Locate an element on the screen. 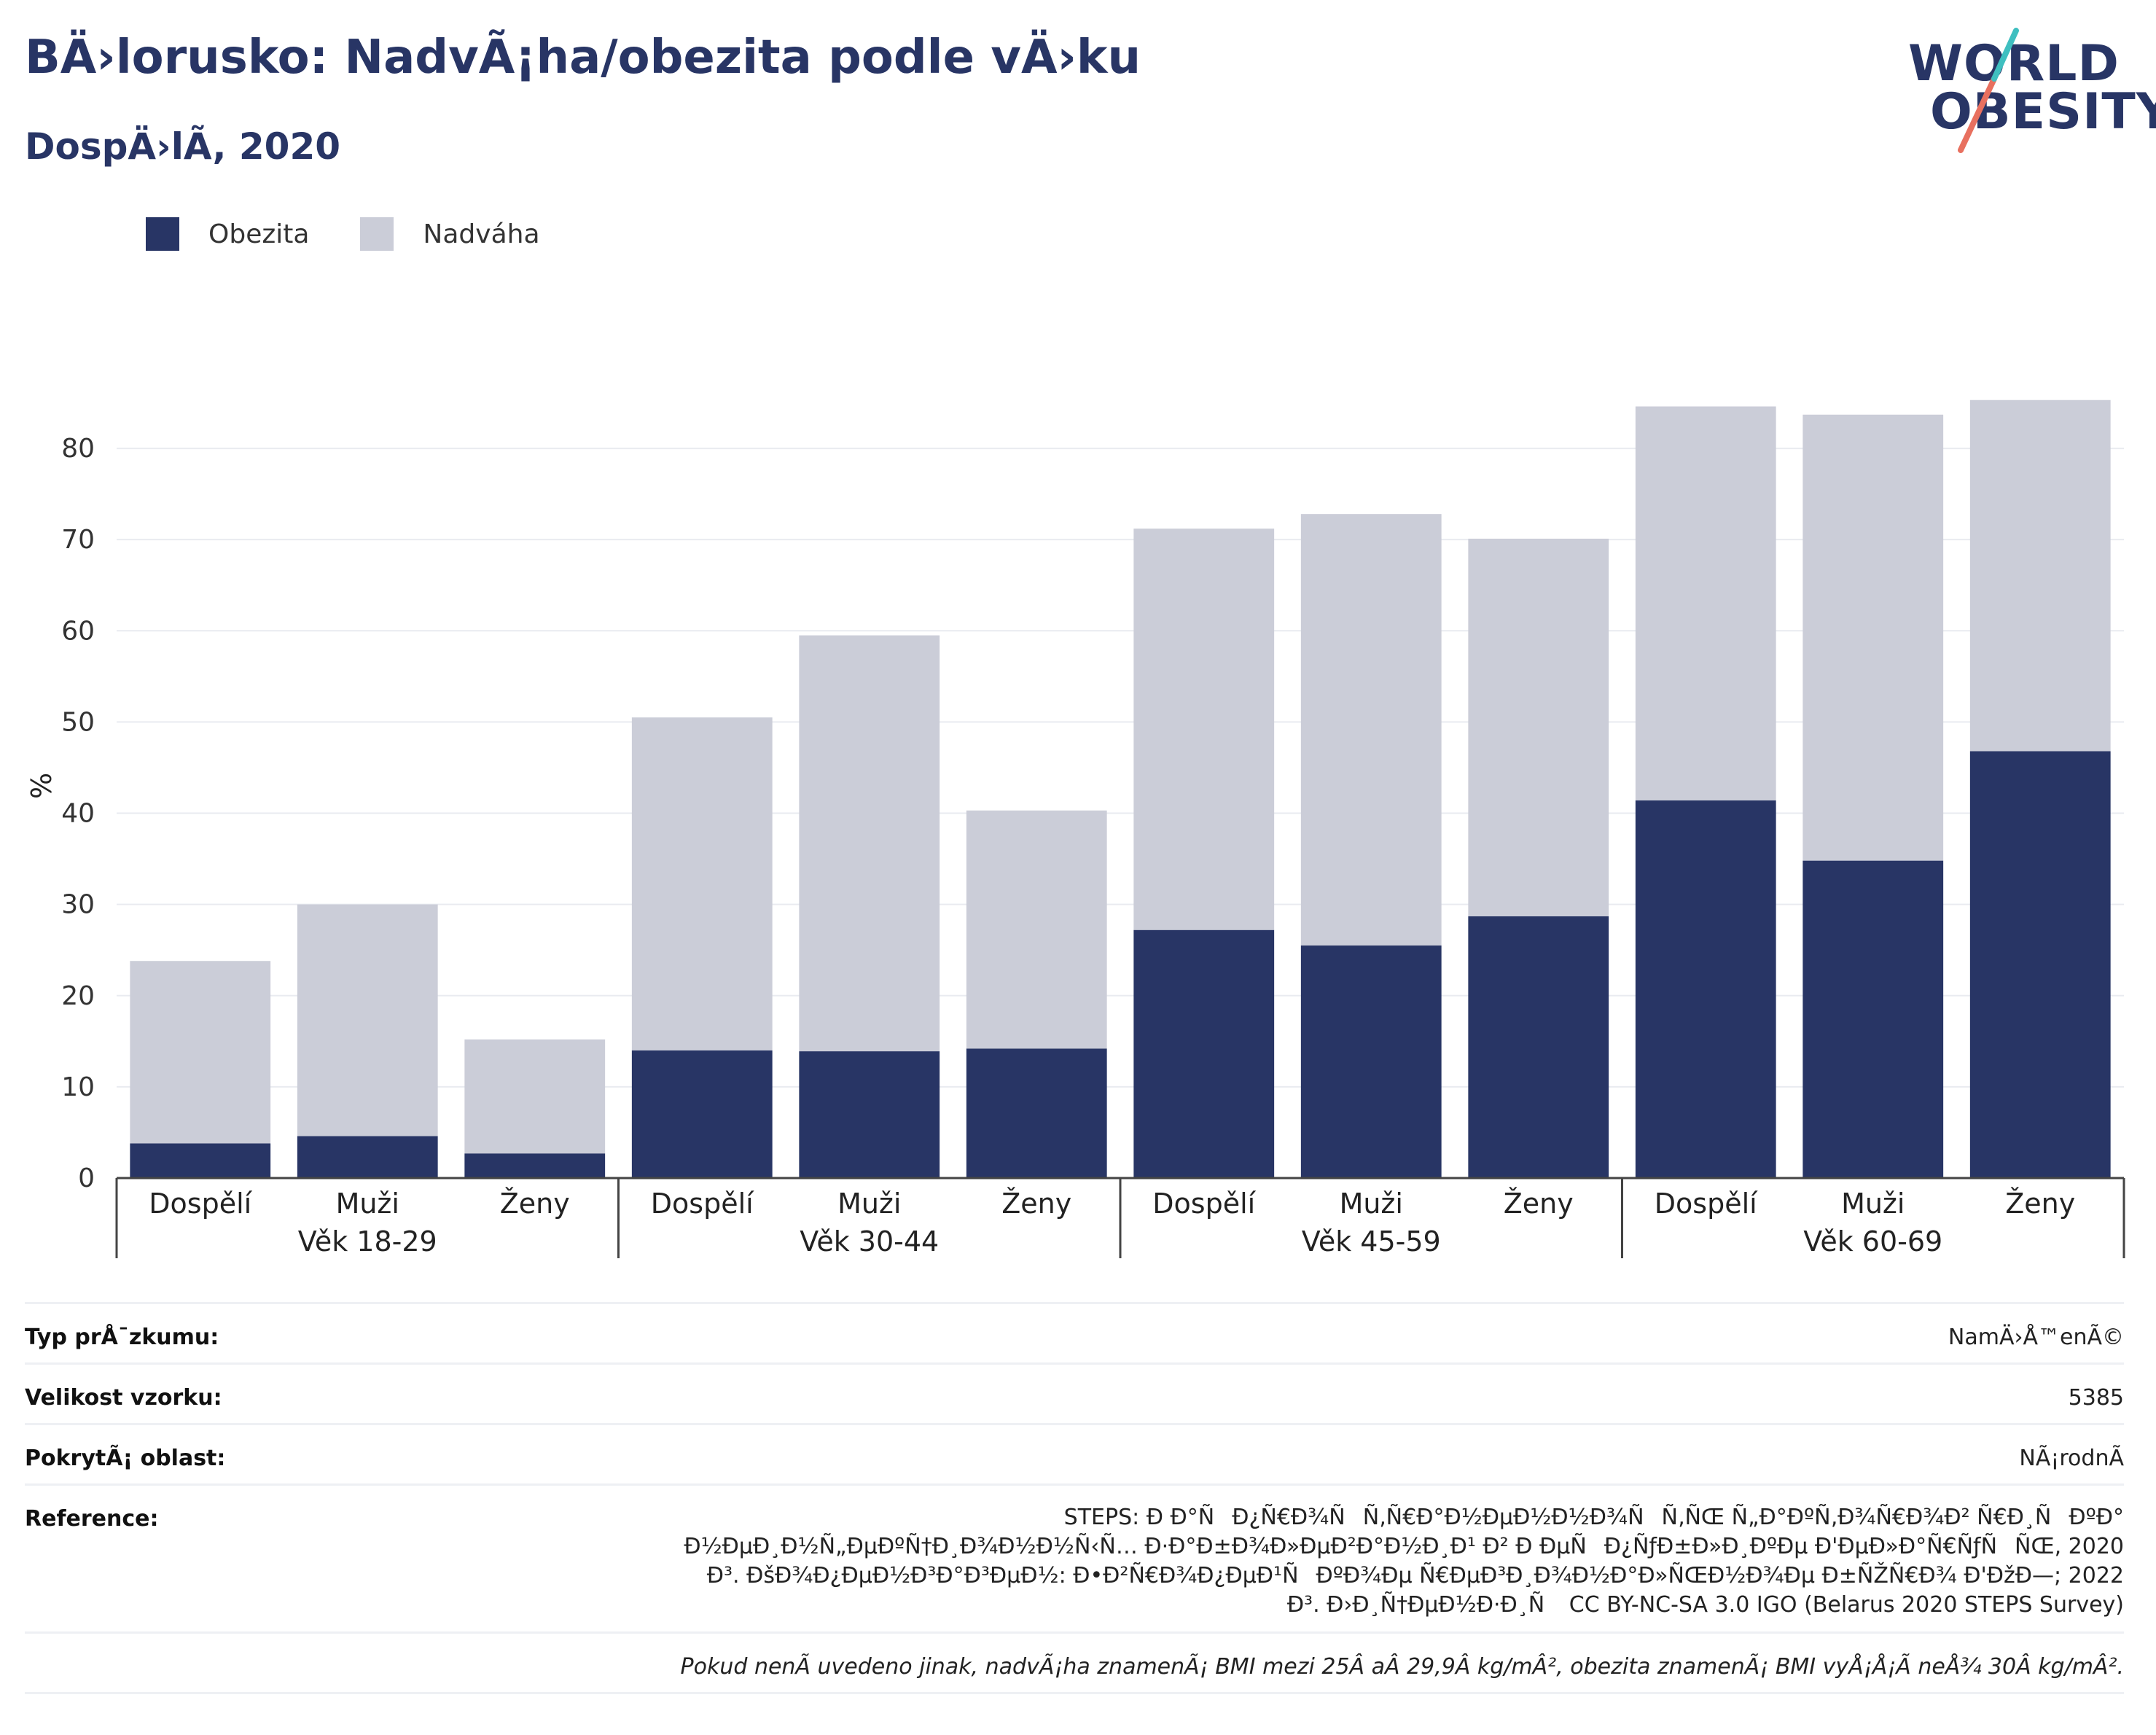 This screenshot has width=2156, height=1735. y-tick-label: 60 is located at coordinates (78, 631).